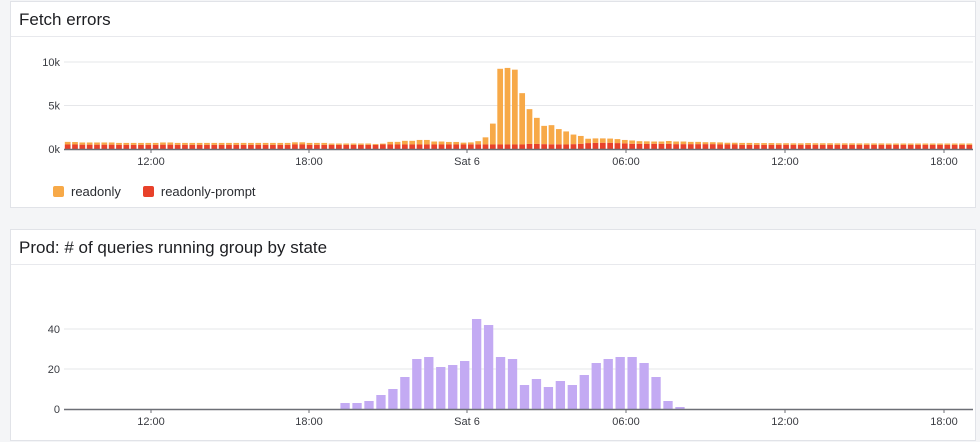 Image resolution: width=980 pixels, height=442 pixels. Describe the element at coordinates (199, 191) in the screenshot. I see `legend-item-readonly-prompt: readonly-prompt` at that location.